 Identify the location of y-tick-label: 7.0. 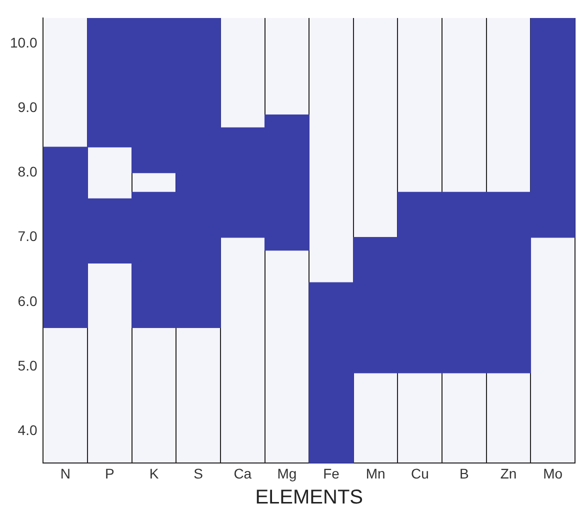
(28, 236).